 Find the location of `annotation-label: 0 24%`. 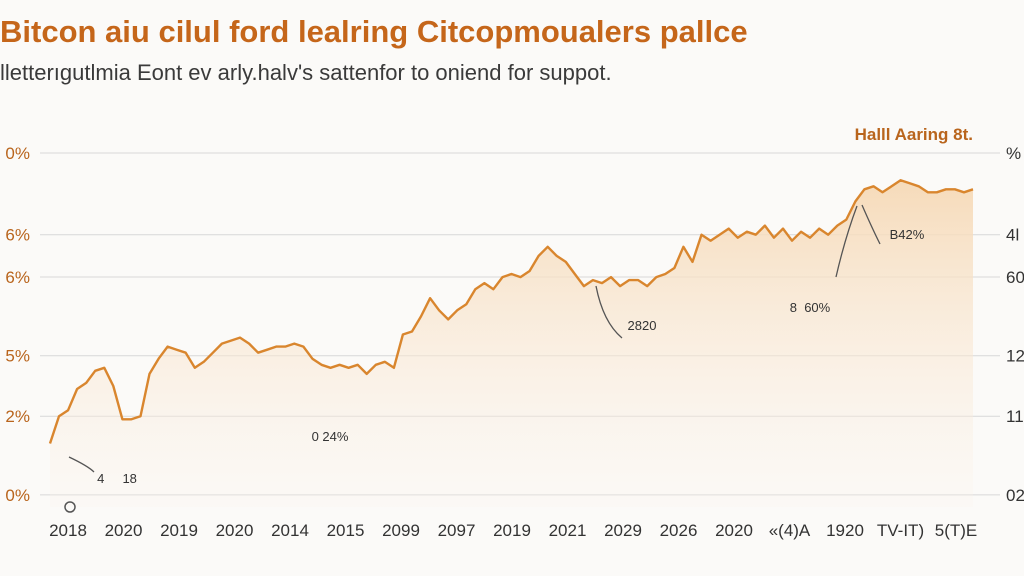

annotation-label: 0 24% is located at coordinates (330, 436).